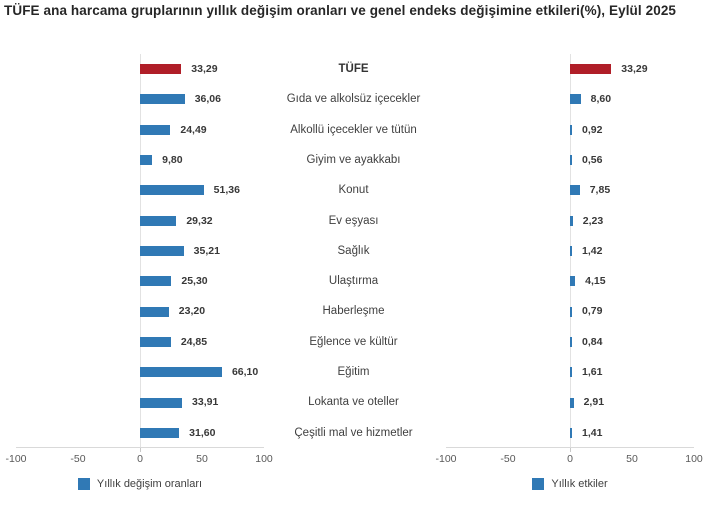  I want to click on effect-value-label: 2,23, so click(593, 220).